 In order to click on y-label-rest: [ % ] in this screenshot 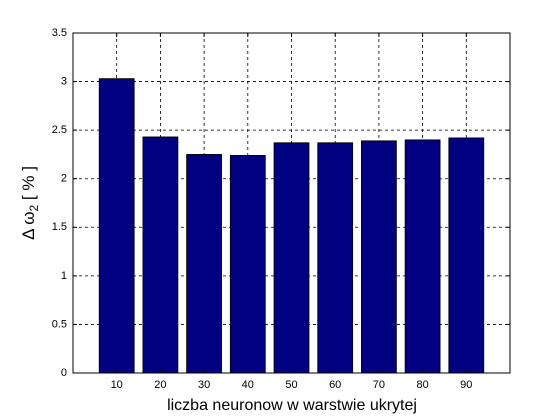, I will do `click(28, 185)`.